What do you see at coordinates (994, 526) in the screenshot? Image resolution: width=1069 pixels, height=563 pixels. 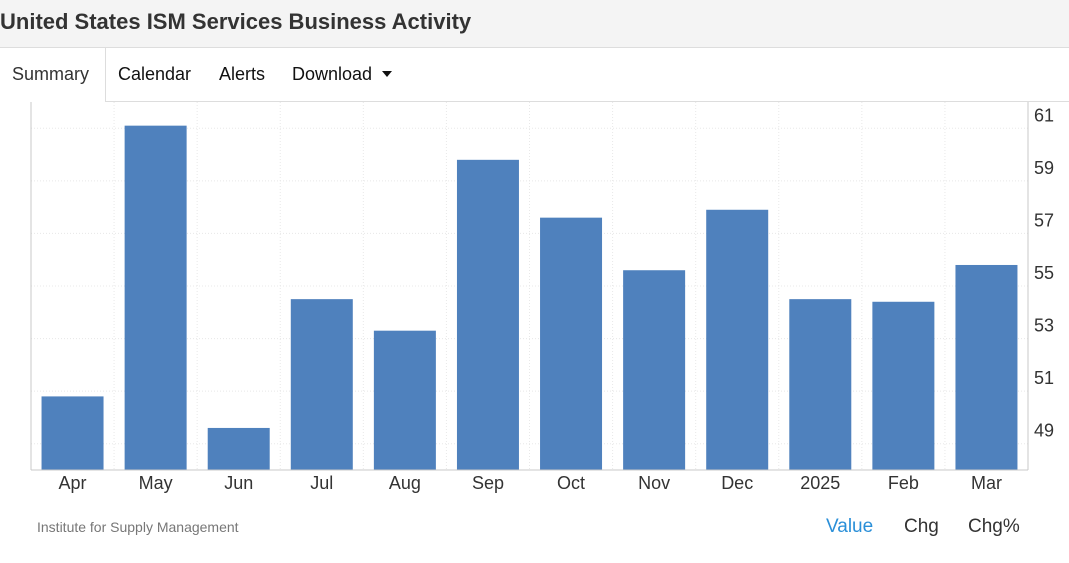 I see `chg-percent-mode-button: Chg%` at bounding box center [994, 526].